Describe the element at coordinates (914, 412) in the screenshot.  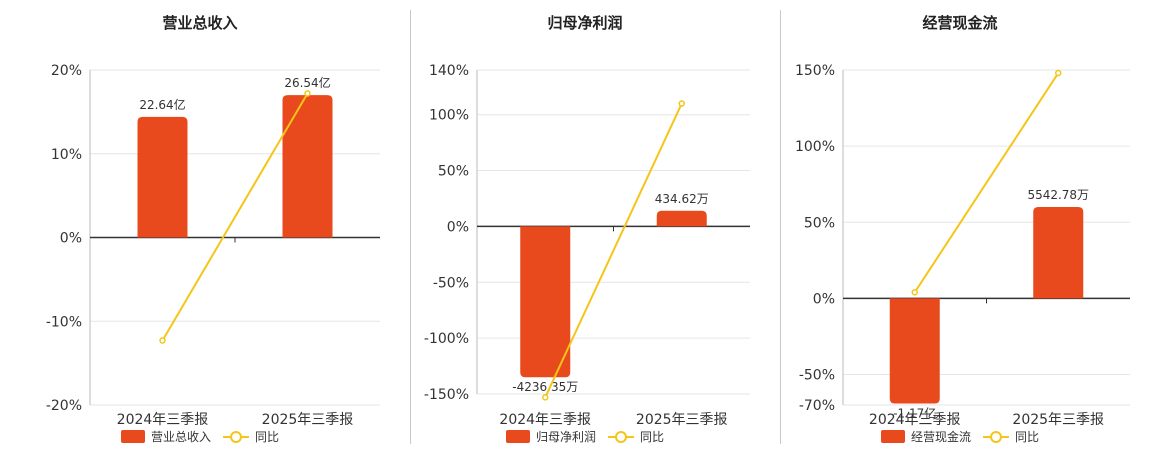
I see `bar-data-label: -1.17亿` at that location.